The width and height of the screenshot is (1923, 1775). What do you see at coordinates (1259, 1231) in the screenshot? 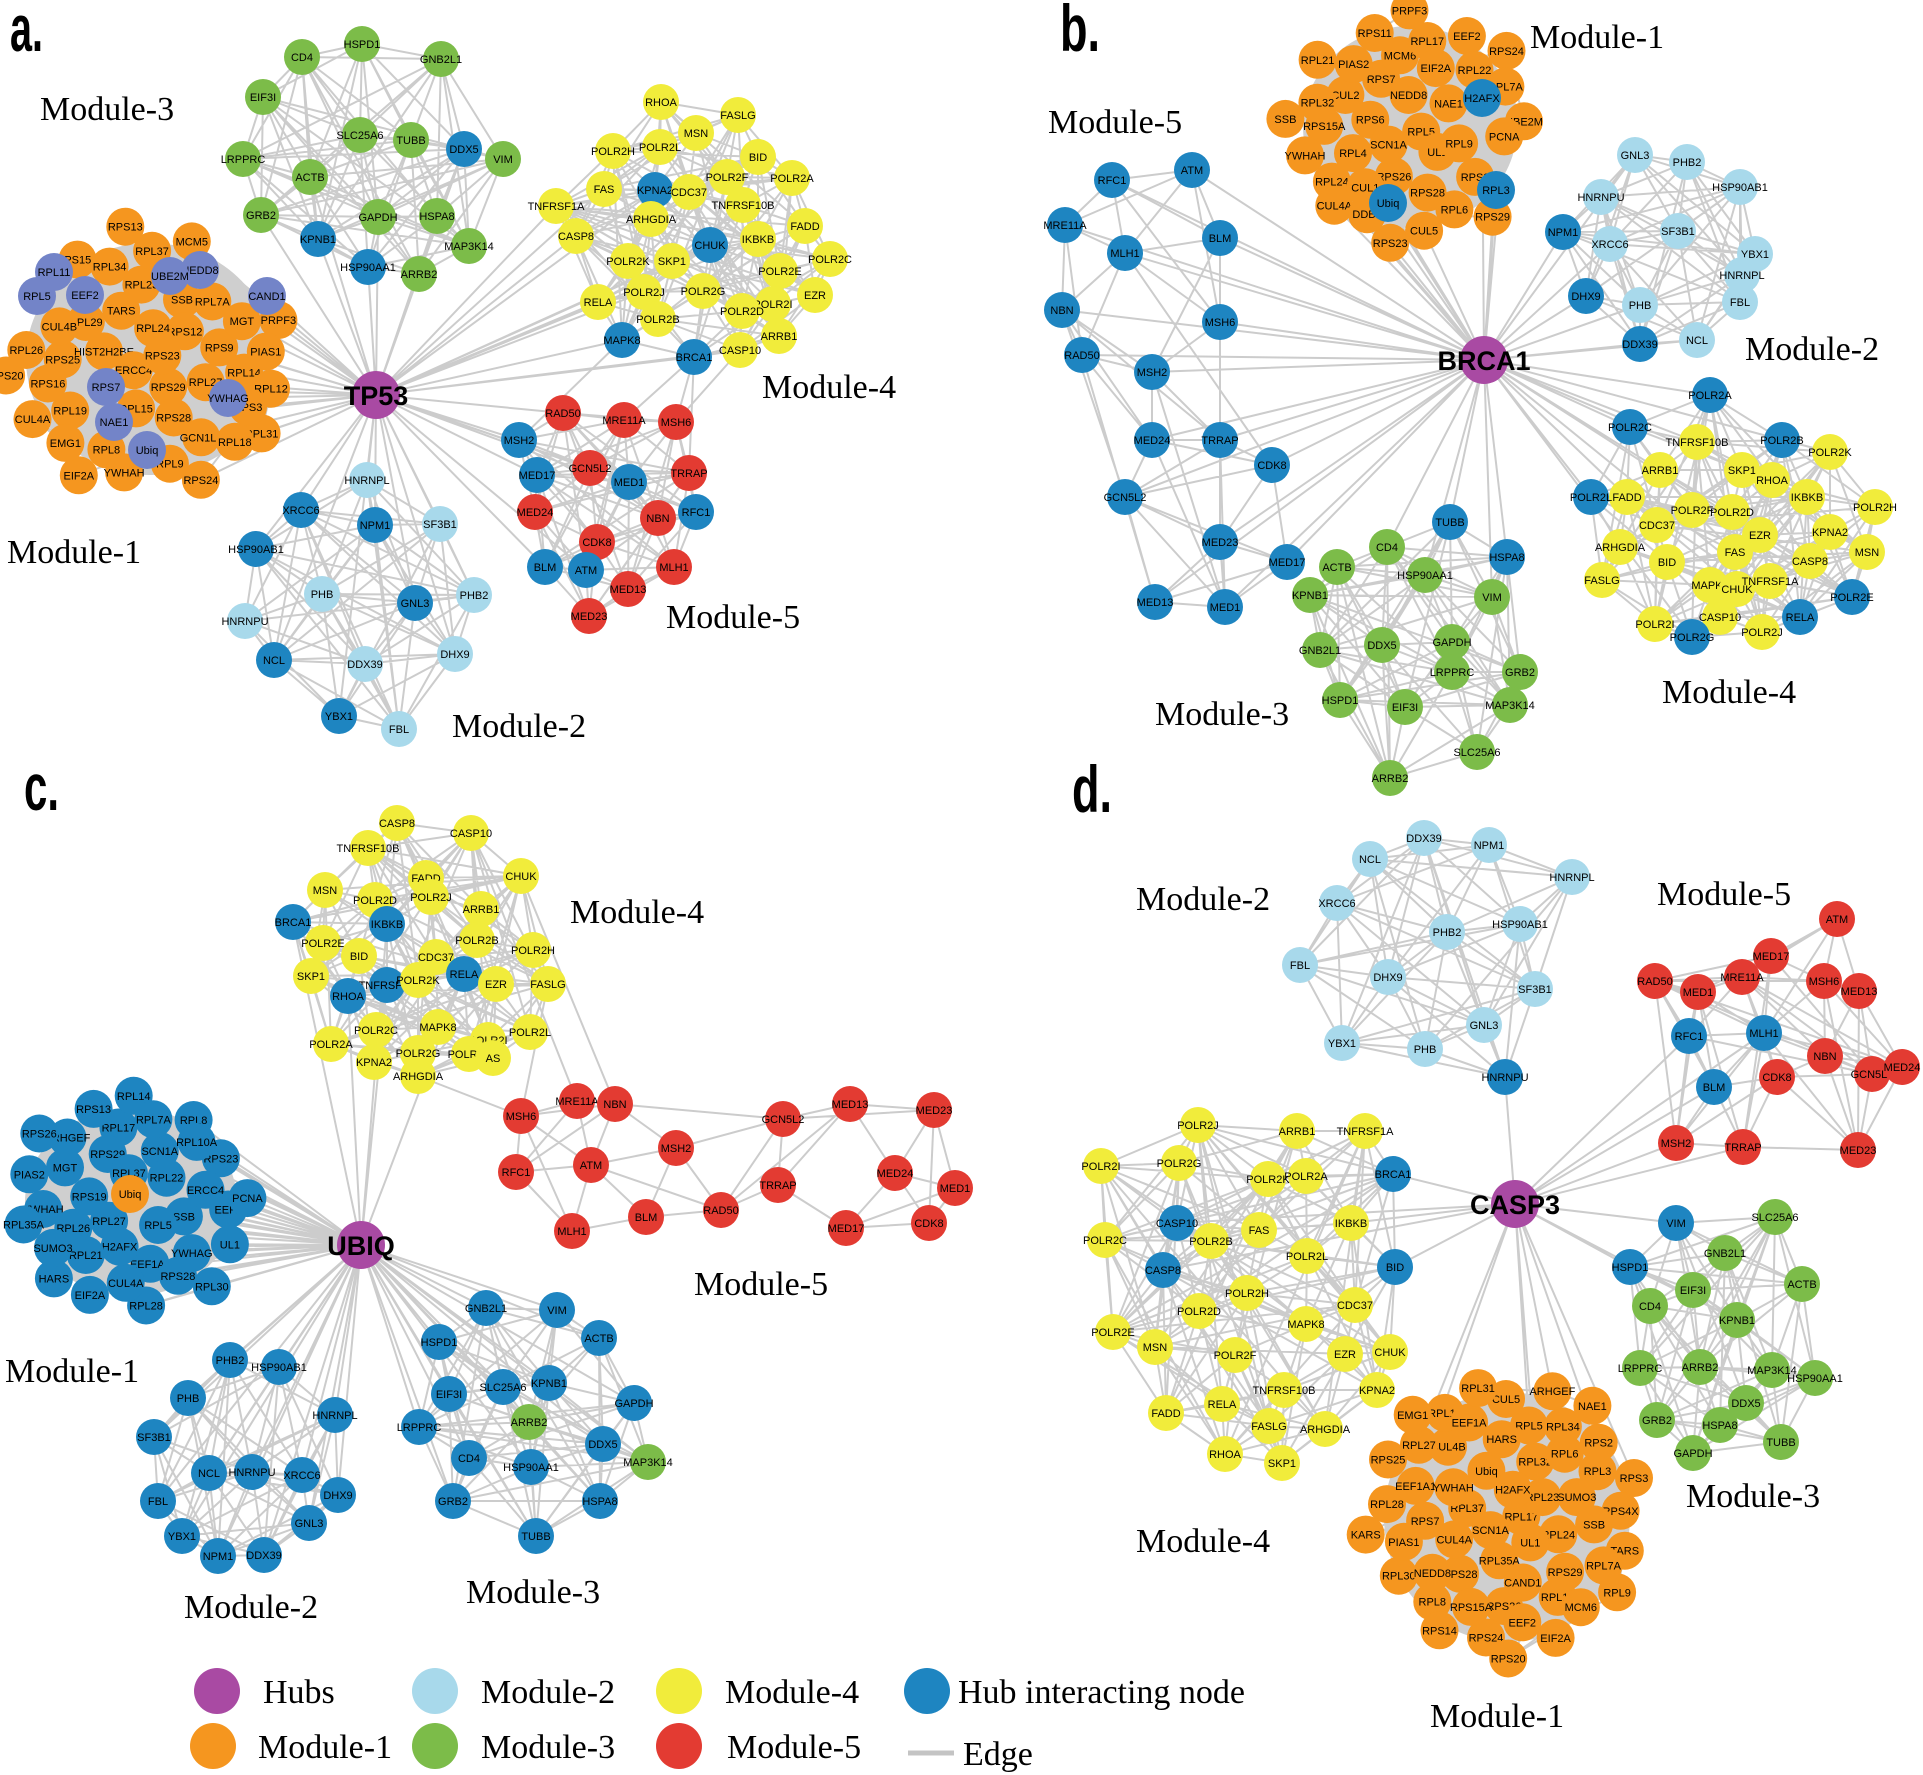
I see `svg-text: FAS` at bounding box center [1259, 1231].